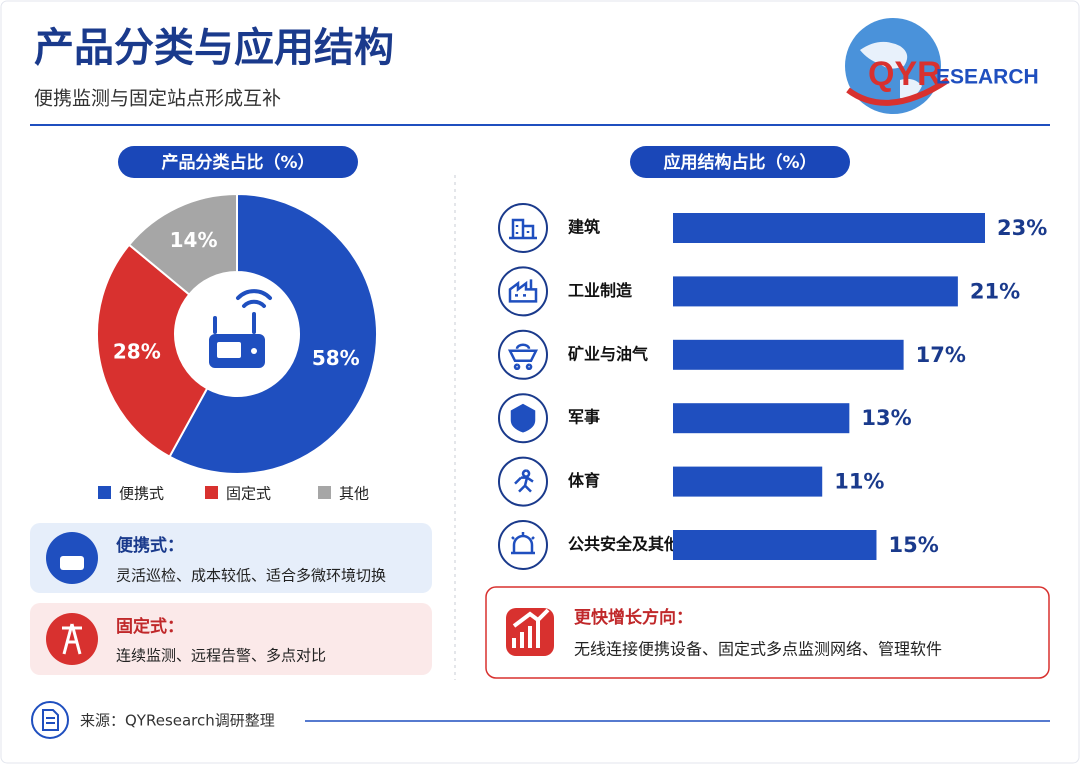  I want to click on slice-label: 28%, so click(137, 352).